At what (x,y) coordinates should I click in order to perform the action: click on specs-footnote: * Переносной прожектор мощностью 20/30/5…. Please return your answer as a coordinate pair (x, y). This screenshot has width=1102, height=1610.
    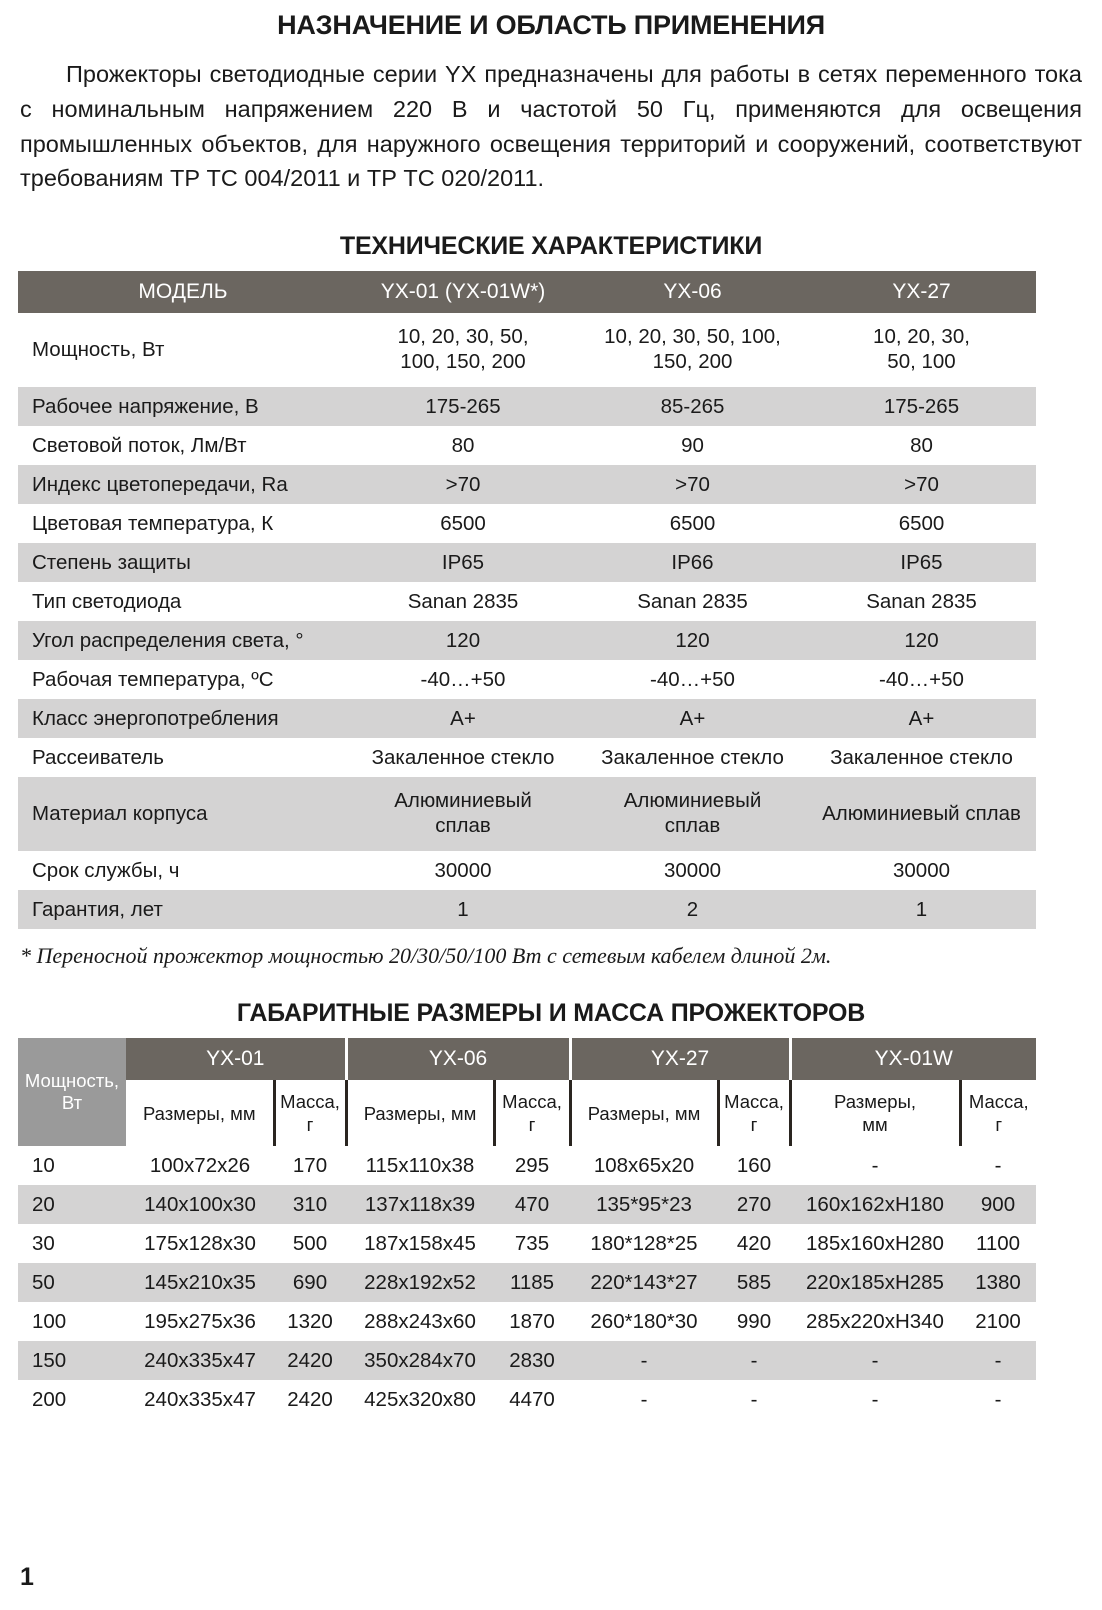
    Looking at the image, I should click on (426, 956).